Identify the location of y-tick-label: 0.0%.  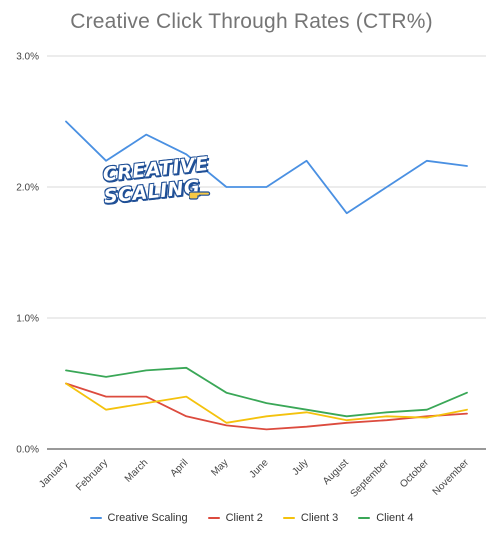
(27, 450).